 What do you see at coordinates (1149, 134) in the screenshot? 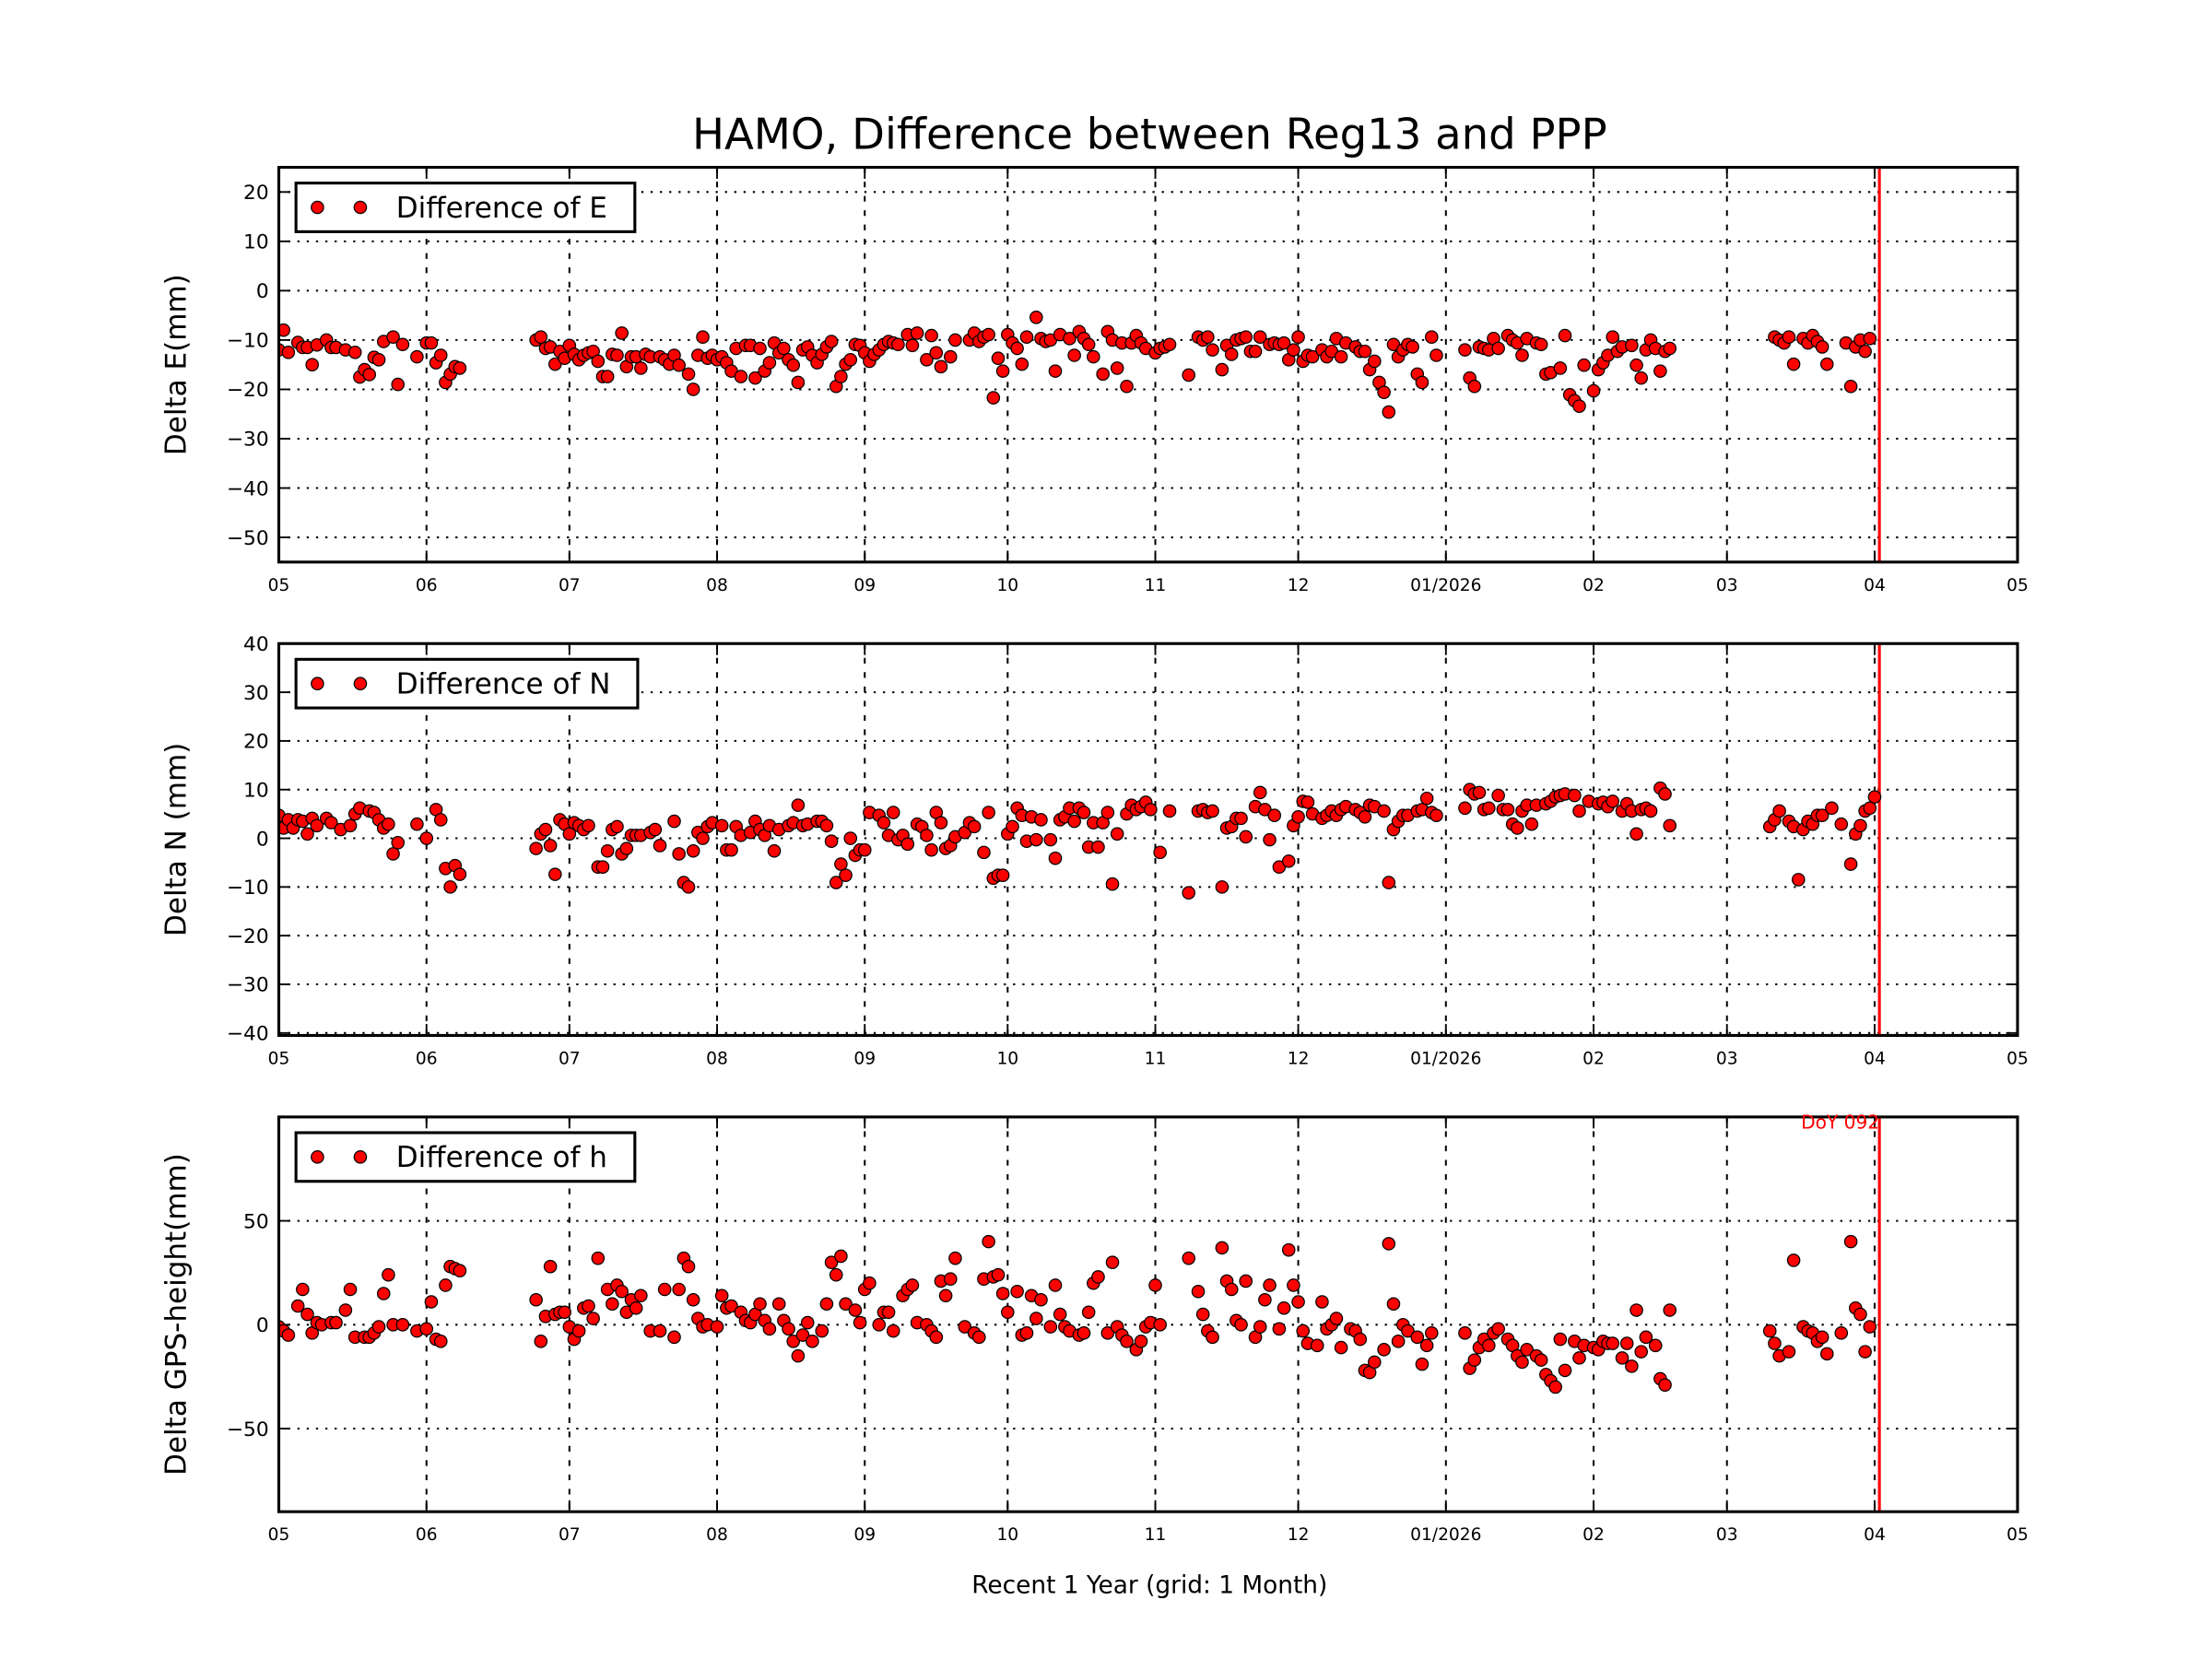
I see `chart-title: HAMO, Difference between Reg13 and PPP` at bounding box center [1149, 134].